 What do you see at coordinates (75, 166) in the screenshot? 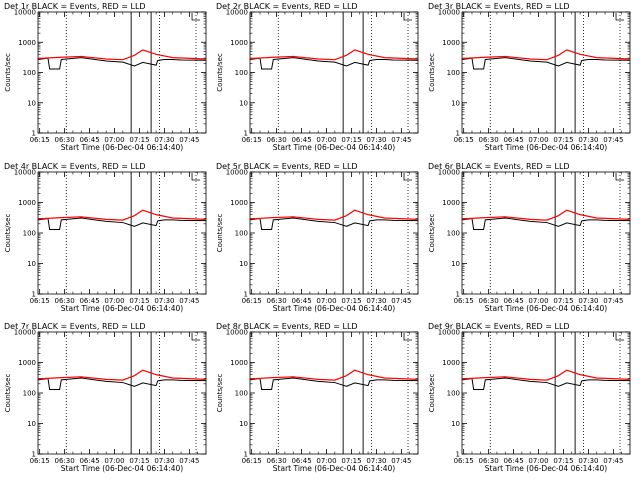
I see `panel-title: Det 4r BLACK = Events, RED = LLD` at bounding box center [75, 166].